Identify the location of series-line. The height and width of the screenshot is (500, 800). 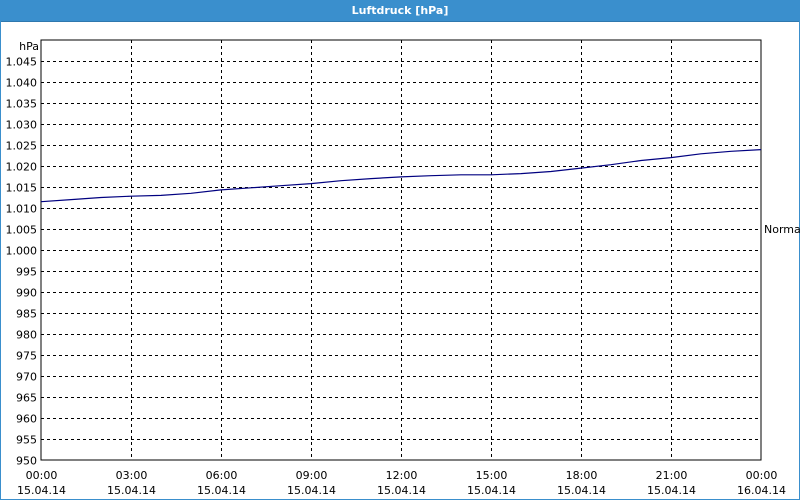
(401, 176).